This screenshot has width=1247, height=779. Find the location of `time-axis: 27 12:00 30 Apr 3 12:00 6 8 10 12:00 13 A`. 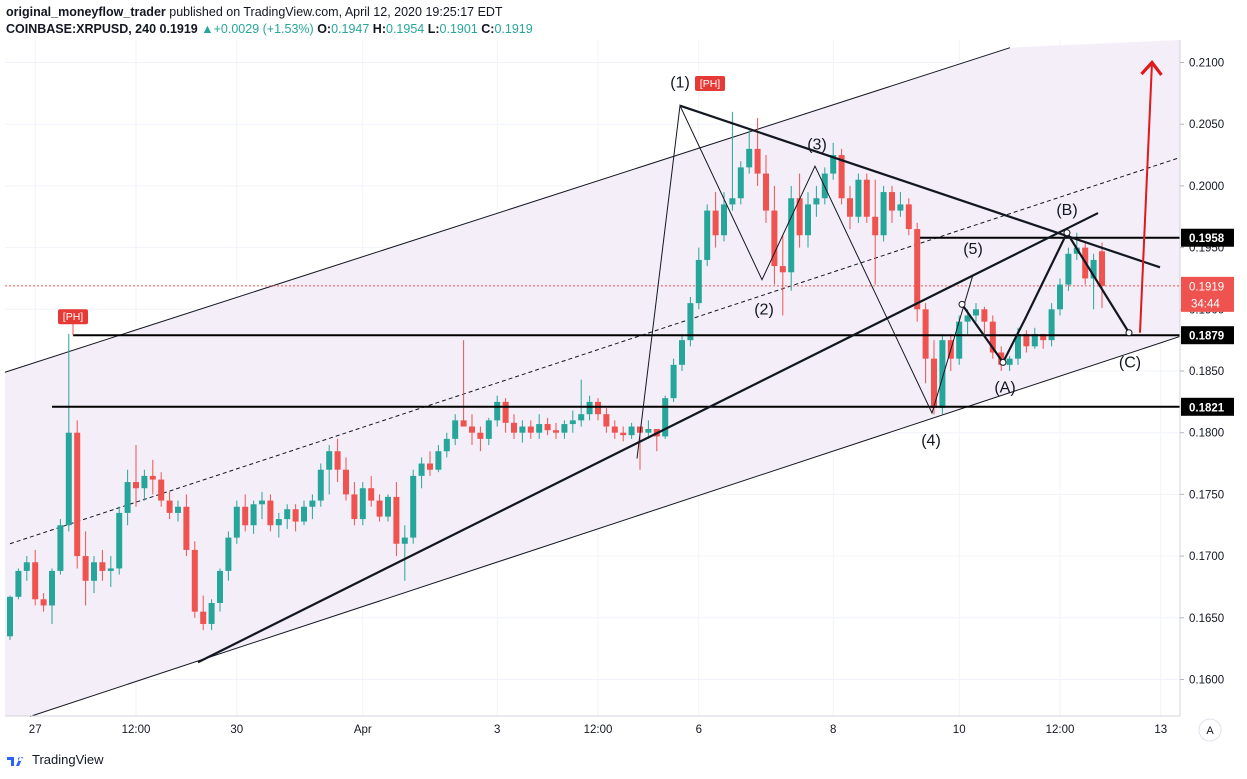

time-axis: 27 12:00 30 Apr 3 12:00 6 8 10 12:00 13 A is located at coordinates (613, 728).